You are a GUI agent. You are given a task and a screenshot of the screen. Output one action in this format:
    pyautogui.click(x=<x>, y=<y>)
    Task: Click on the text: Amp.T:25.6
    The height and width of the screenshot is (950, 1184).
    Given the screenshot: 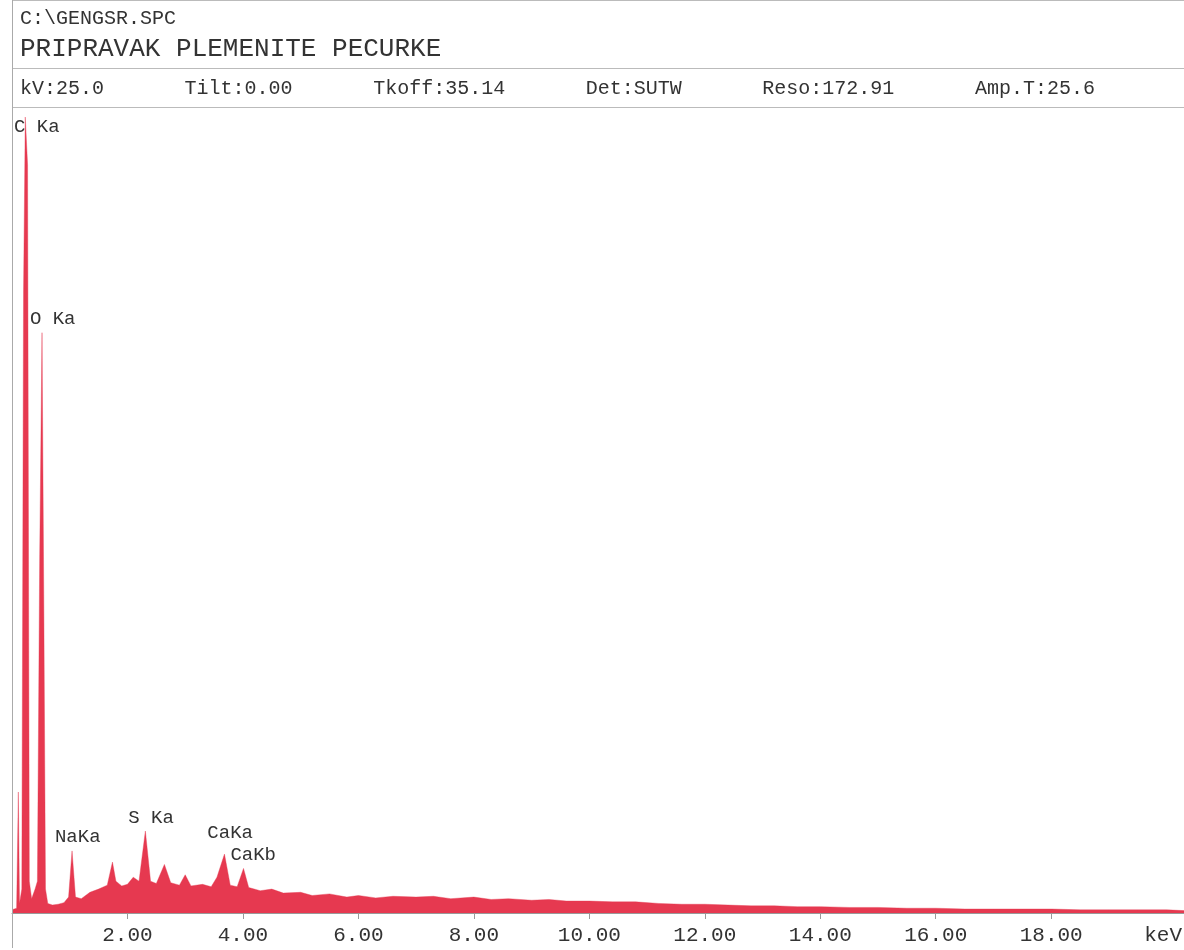 What is the action you would take?
    pyautogui.click(x=1034, y=88)
    